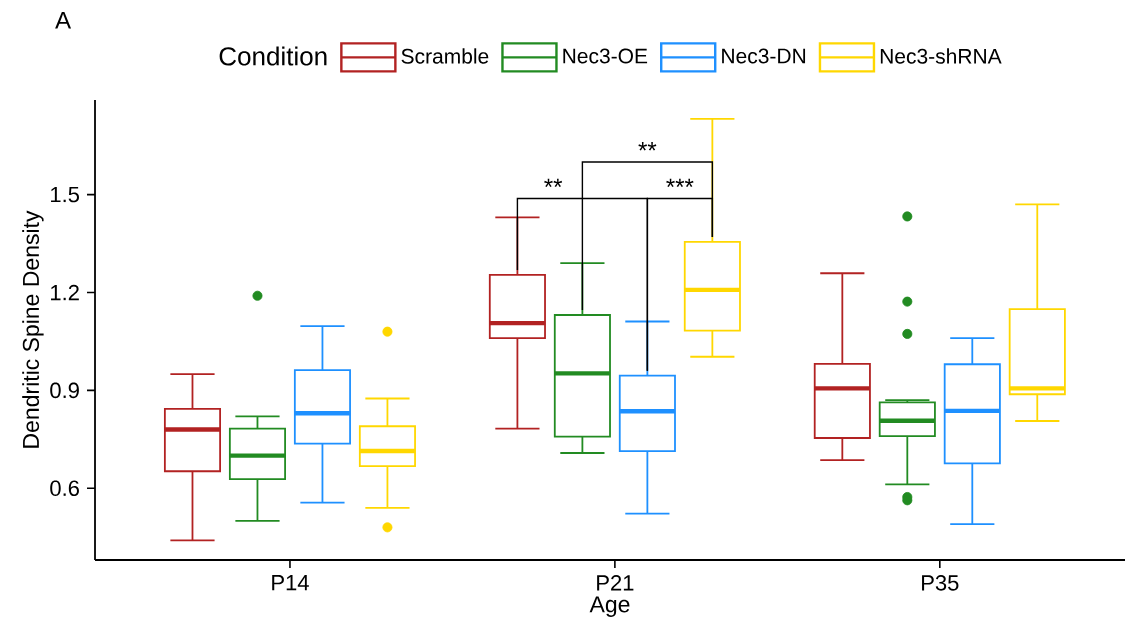  I want to click on x-tick-label: P35, so click(940, 583).